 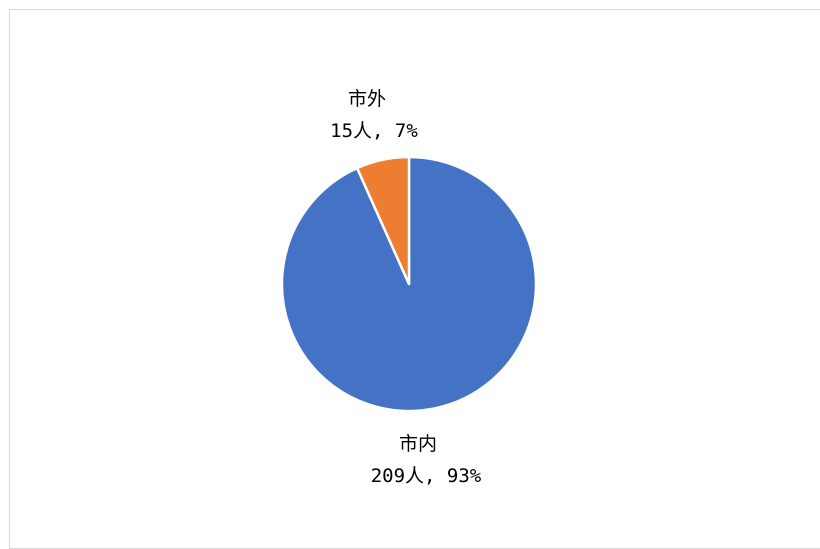 What do you see at coordinates (418, 444) in the screenshot?
I see `slice-label-shinai-name: 市内` at bounding box center [418, 444].